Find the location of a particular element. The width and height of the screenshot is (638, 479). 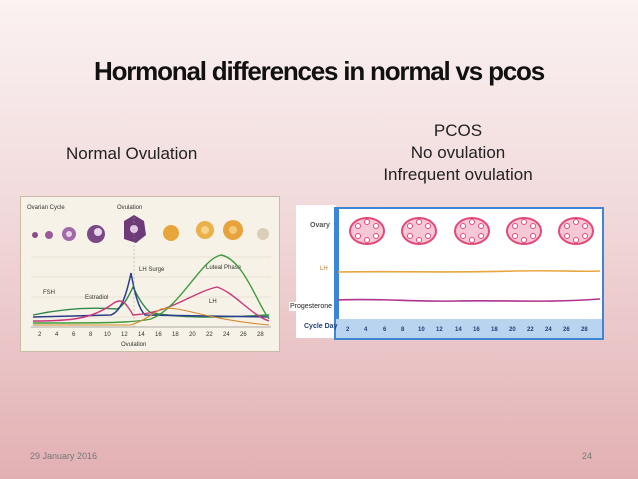

pcos-day-tick: 12 is located at coordinates (439, 330).